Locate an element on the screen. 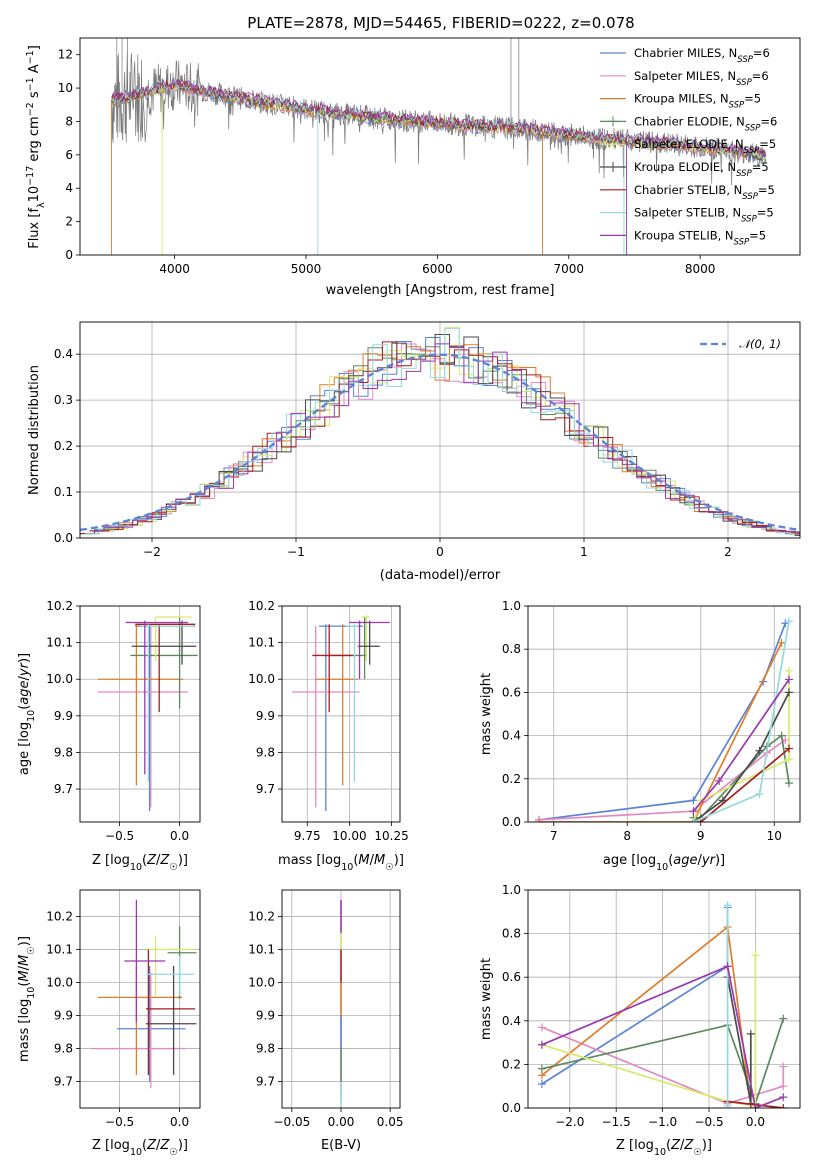 This screenshot has height=1170, width=819. y-tick-label: 0.2 is located at coordinates (63, 446).